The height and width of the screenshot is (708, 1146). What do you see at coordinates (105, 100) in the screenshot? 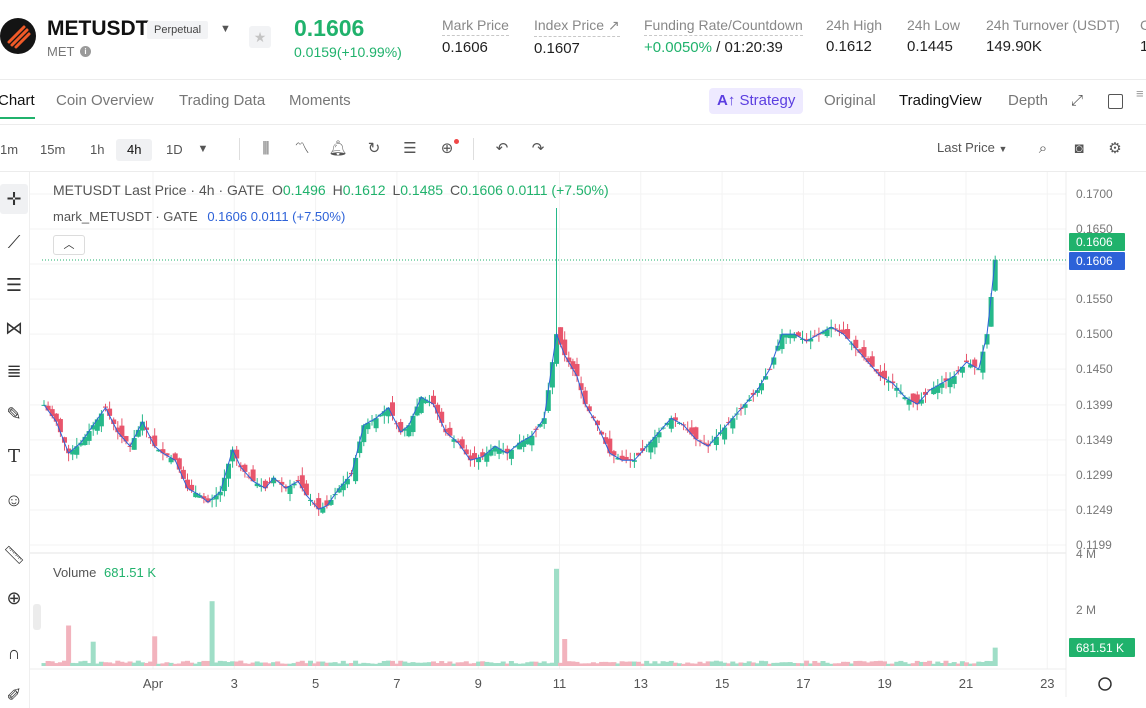
I see `tab-coin-overview: Coin Overview` at bounding box center [105, 100].